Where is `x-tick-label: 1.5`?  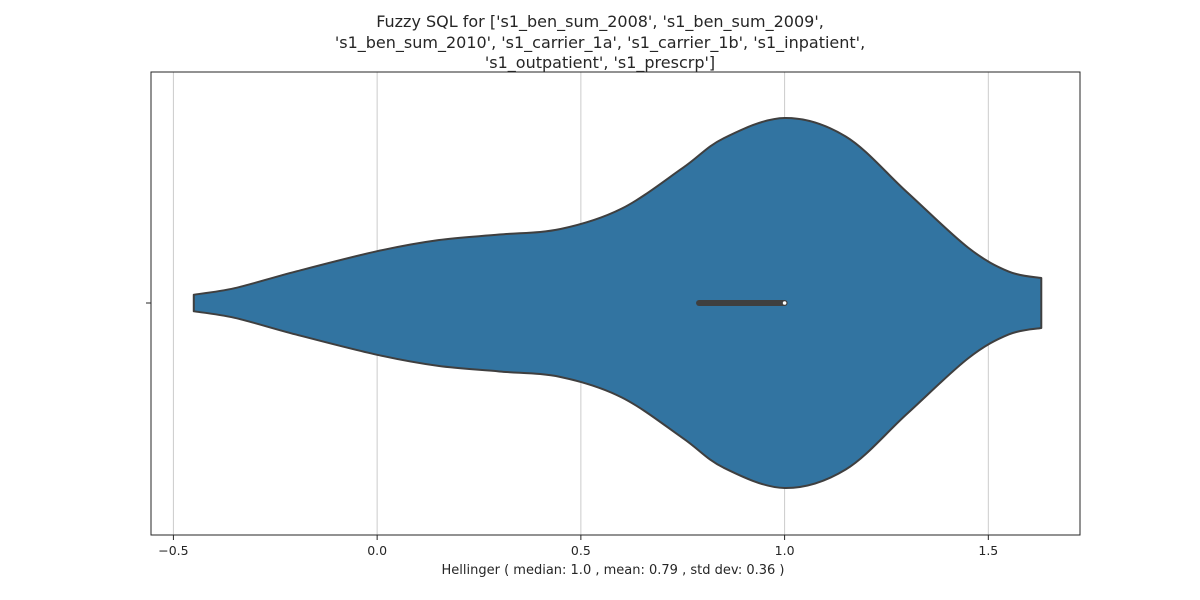 x-tick-label: 1.5 is located at coordinates (988, 550).